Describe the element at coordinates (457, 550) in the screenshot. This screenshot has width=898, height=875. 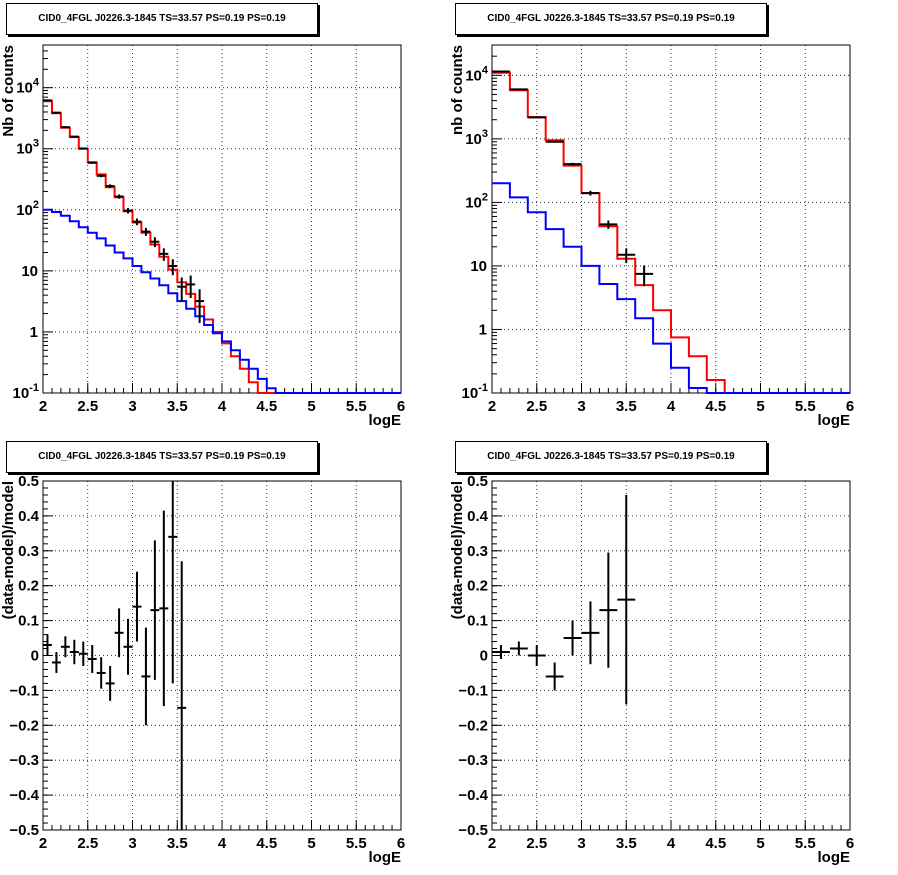
I see `panel-4-y-axis-label: (data-model)/model` at that location.